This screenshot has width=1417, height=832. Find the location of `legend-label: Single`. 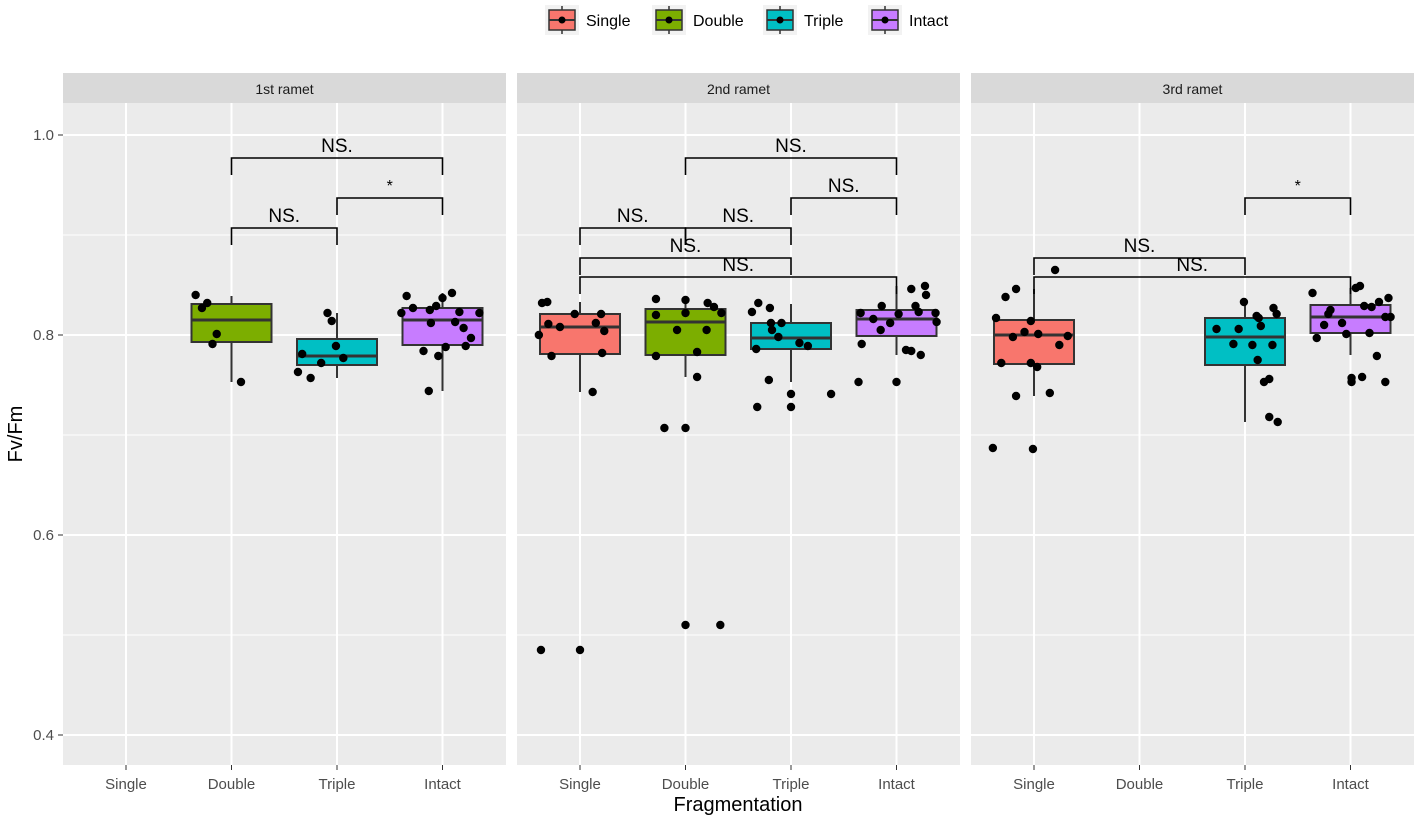

legend-label: Single is located at coordinates (608, 21).